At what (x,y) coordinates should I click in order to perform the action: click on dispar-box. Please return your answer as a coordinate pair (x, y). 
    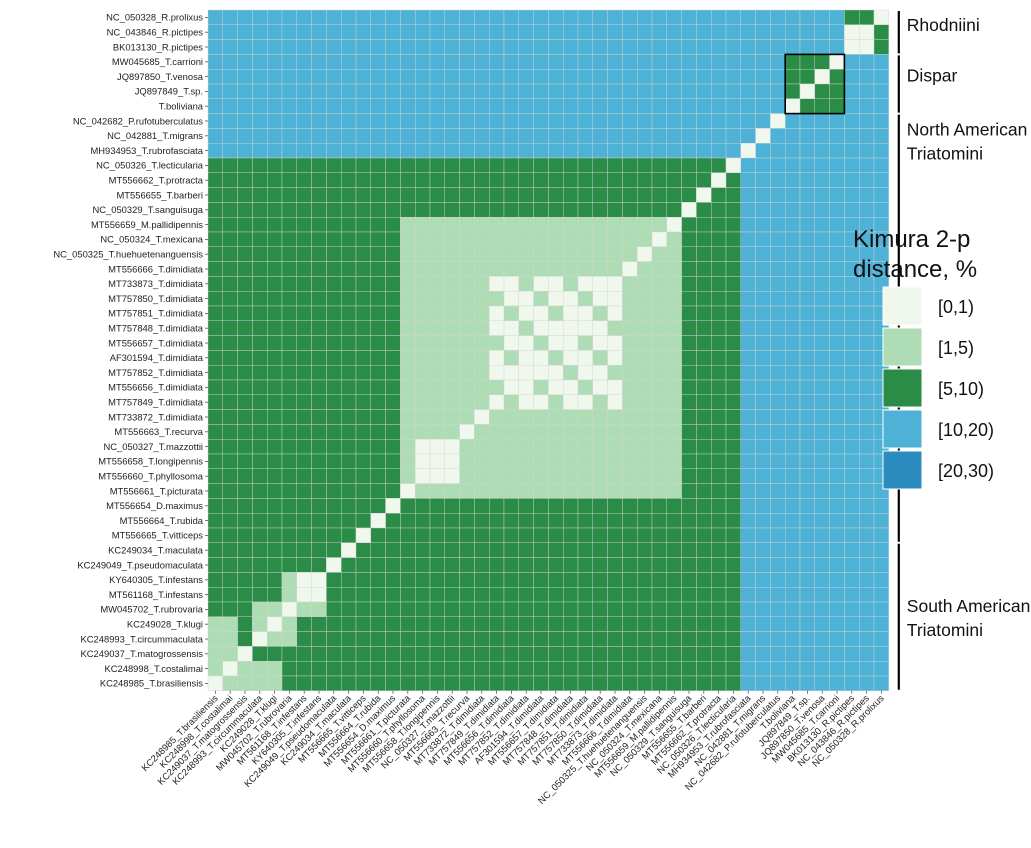
    Looking at the image, I should click on (815, 84).